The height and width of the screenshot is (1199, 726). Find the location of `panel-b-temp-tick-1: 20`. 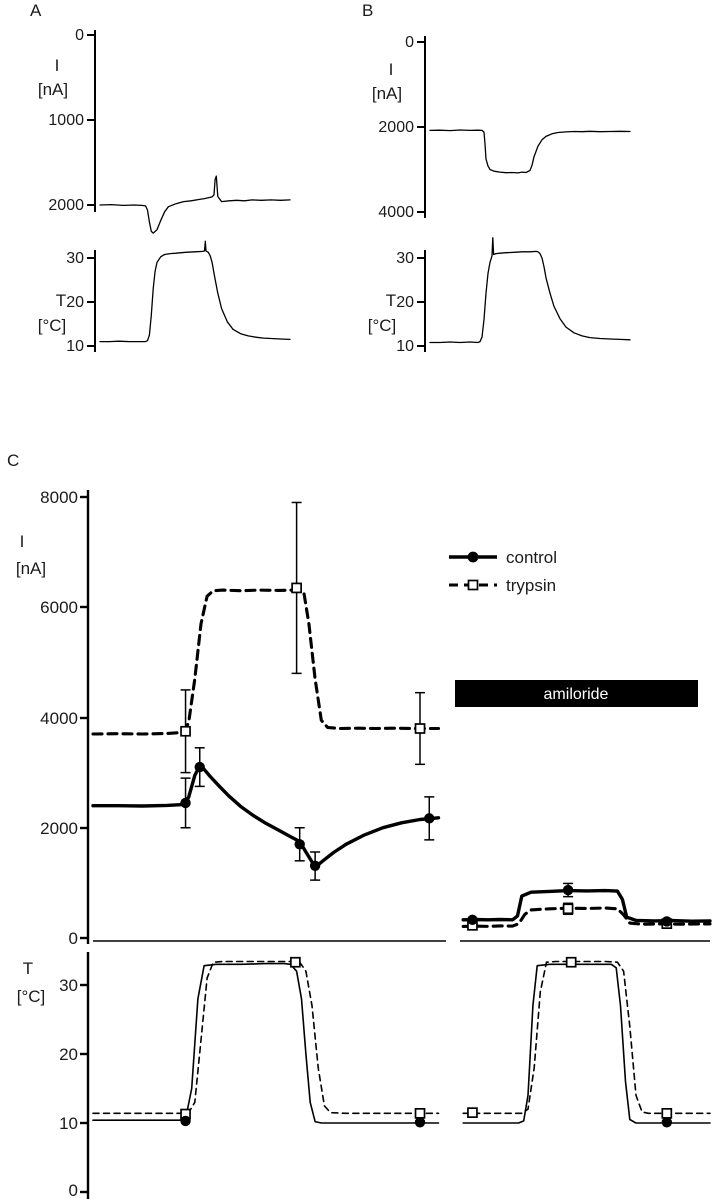

panel-b-temp-tick-1: 20 is located at coordinates (405, 302).